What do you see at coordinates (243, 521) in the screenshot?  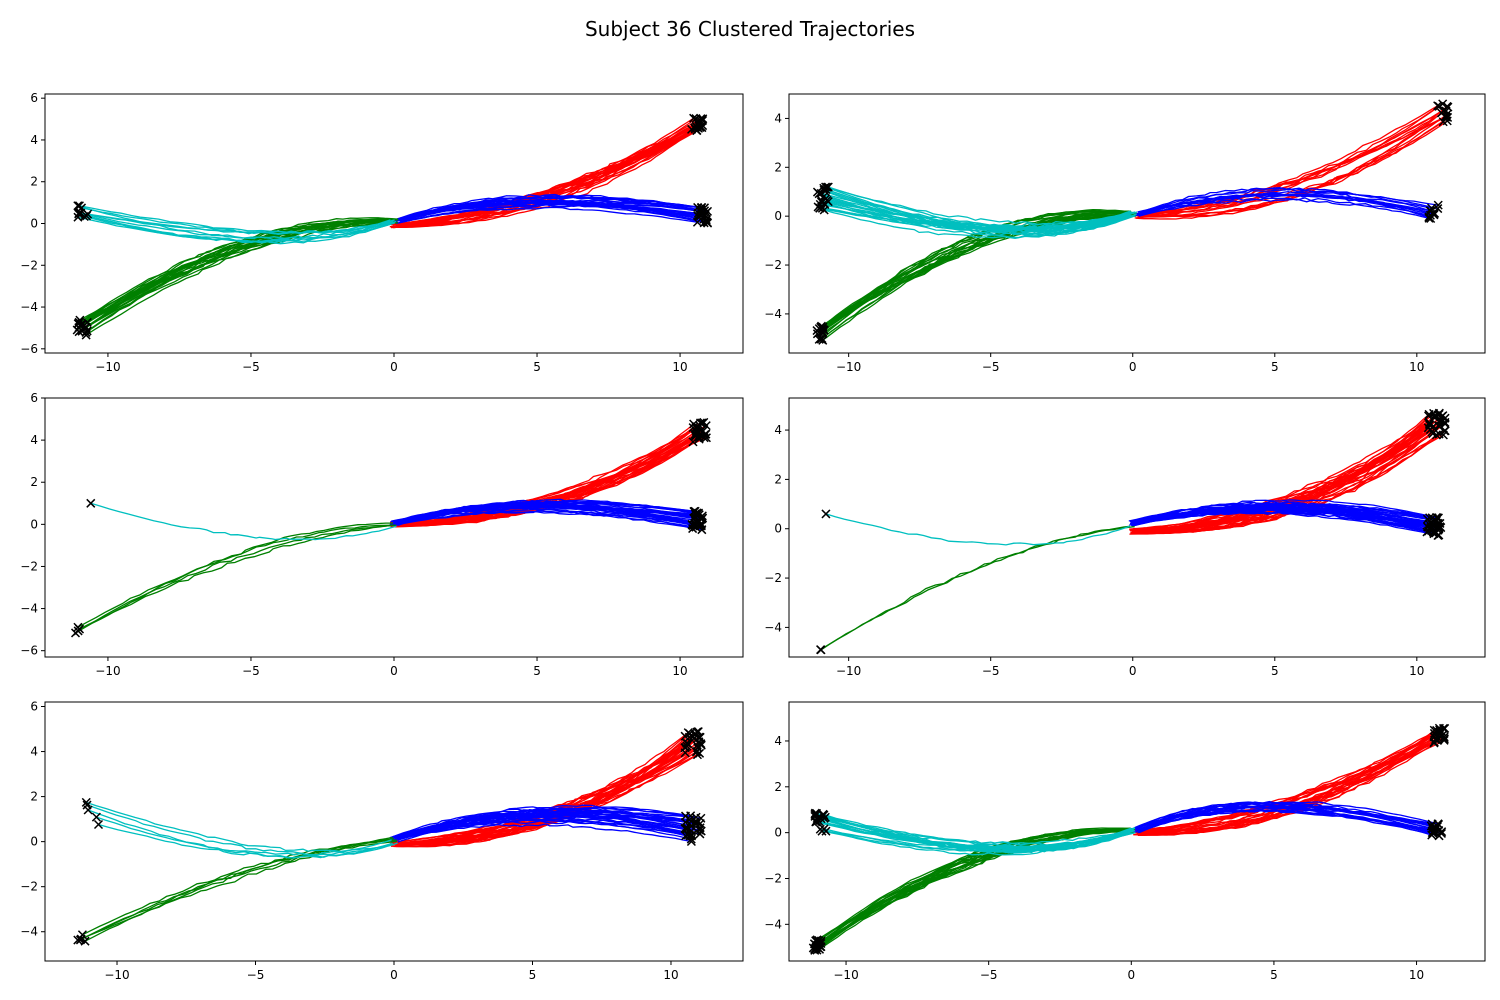 I see `cluster-cyan` at bounding box center [243, 521].